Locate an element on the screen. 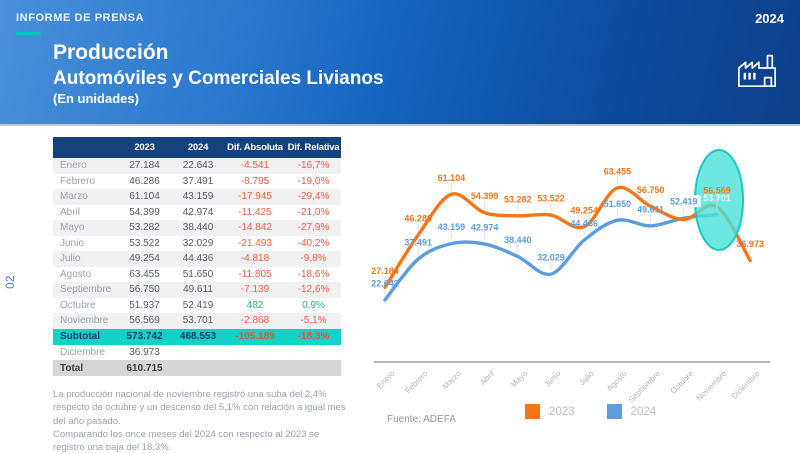  month-axis-label: Diciembre is located at coordinates (746, 385).